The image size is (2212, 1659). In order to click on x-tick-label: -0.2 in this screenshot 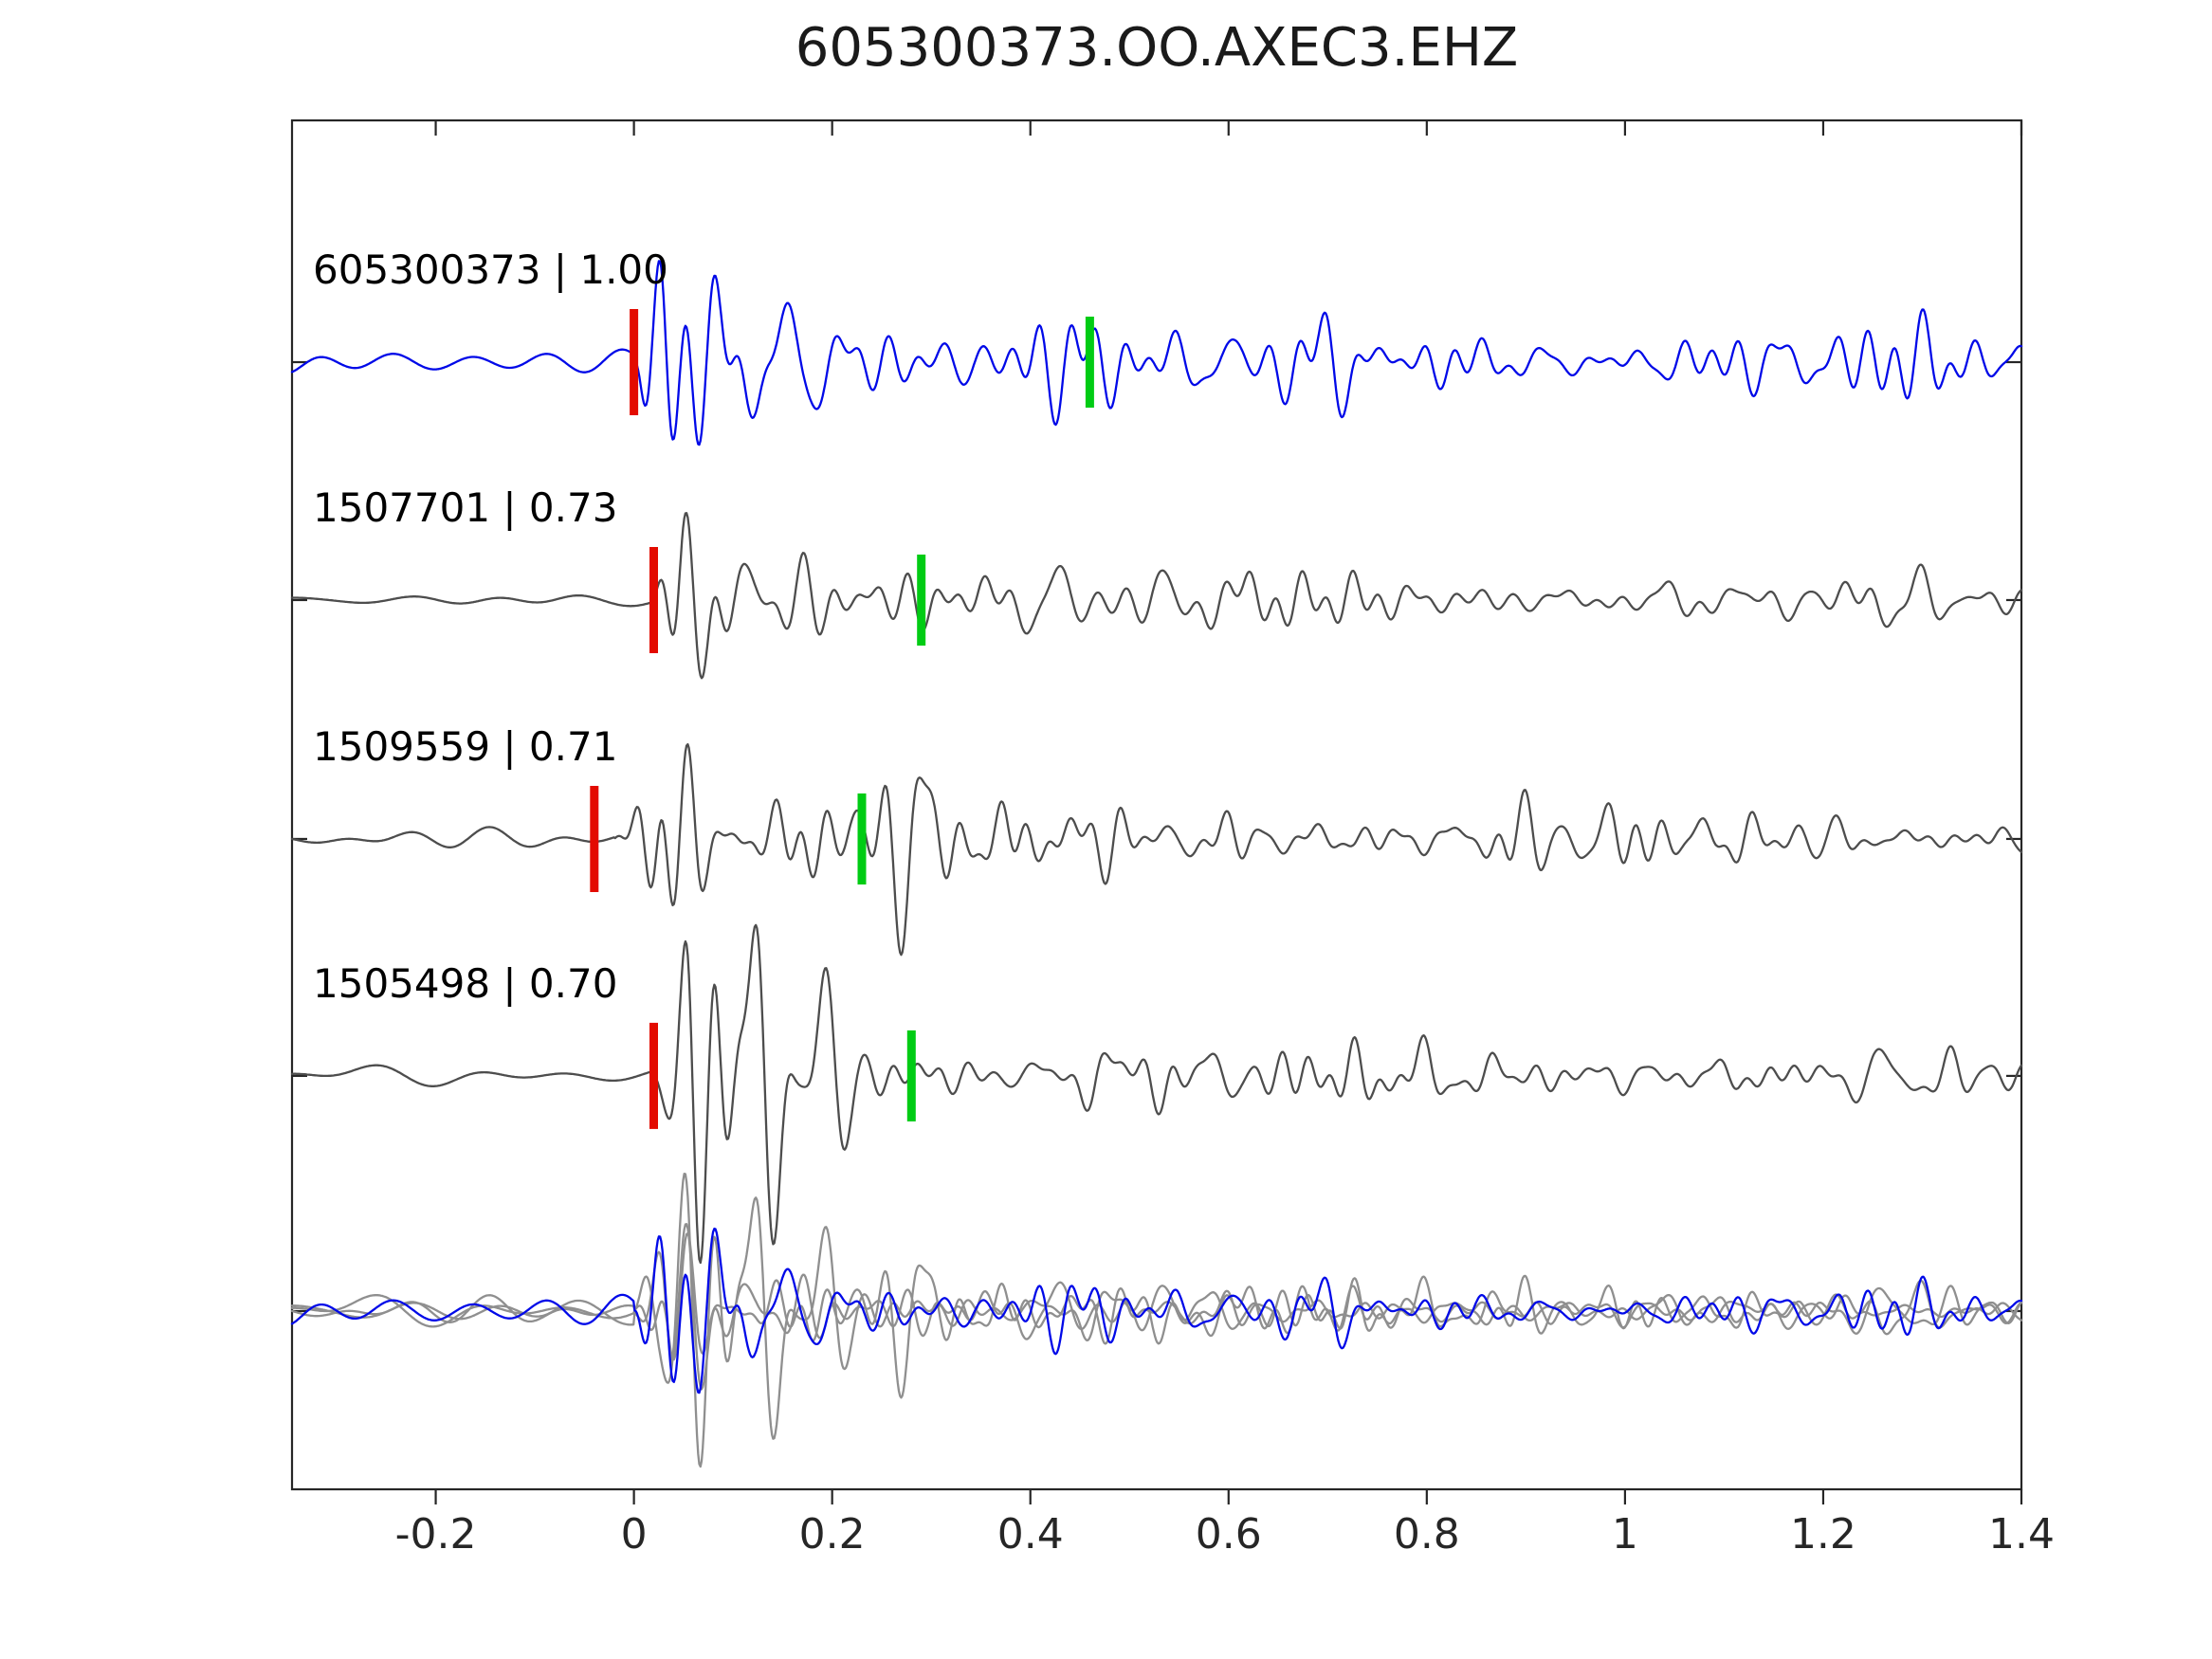, I will do `click(435, 1534)`.